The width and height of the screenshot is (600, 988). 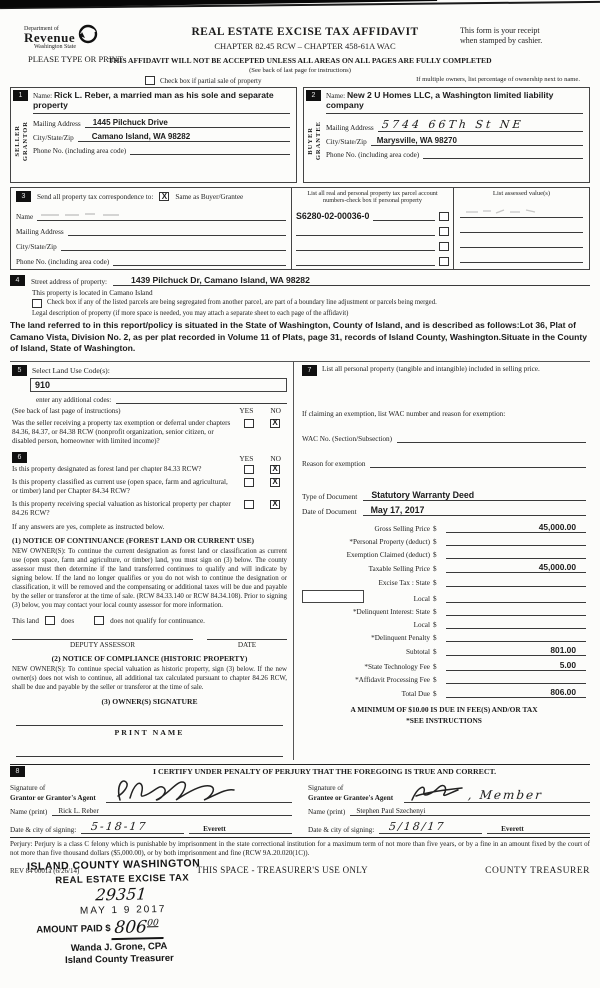 What do you see at coordinates (474, 495) in the screenshot?
I see `doc-type-field: Statutory Warranty Deed` at bounding box center [474, 495].